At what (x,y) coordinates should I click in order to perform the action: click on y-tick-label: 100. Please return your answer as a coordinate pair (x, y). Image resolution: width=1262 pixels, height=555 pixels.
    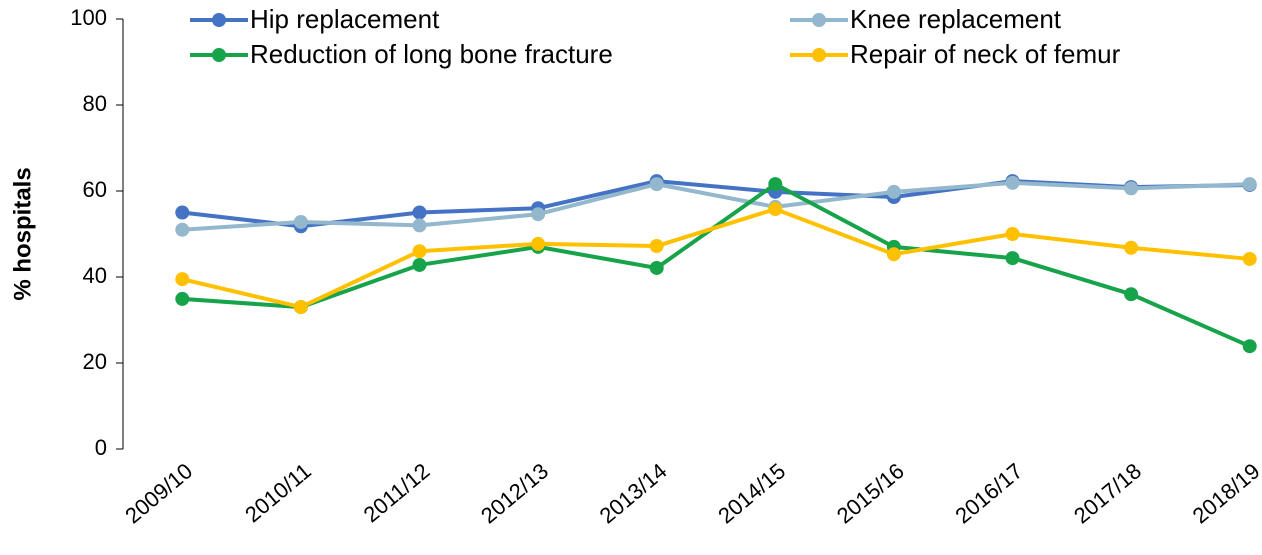
    Looking at the image, I should click on (88, 17).